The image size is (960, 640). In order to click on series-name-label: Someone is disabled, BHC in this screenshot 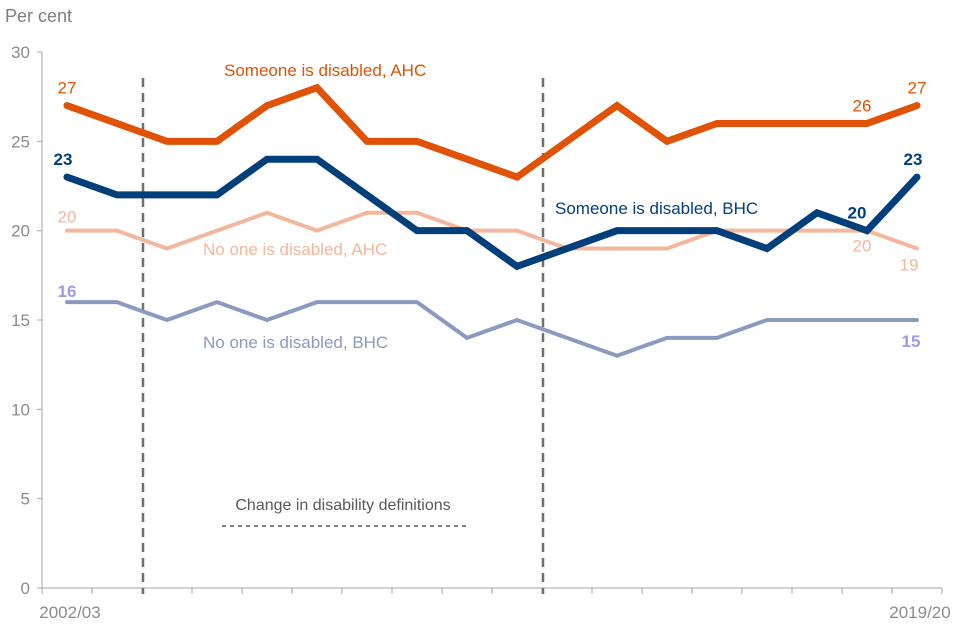, I will do `click(656, 208)`.